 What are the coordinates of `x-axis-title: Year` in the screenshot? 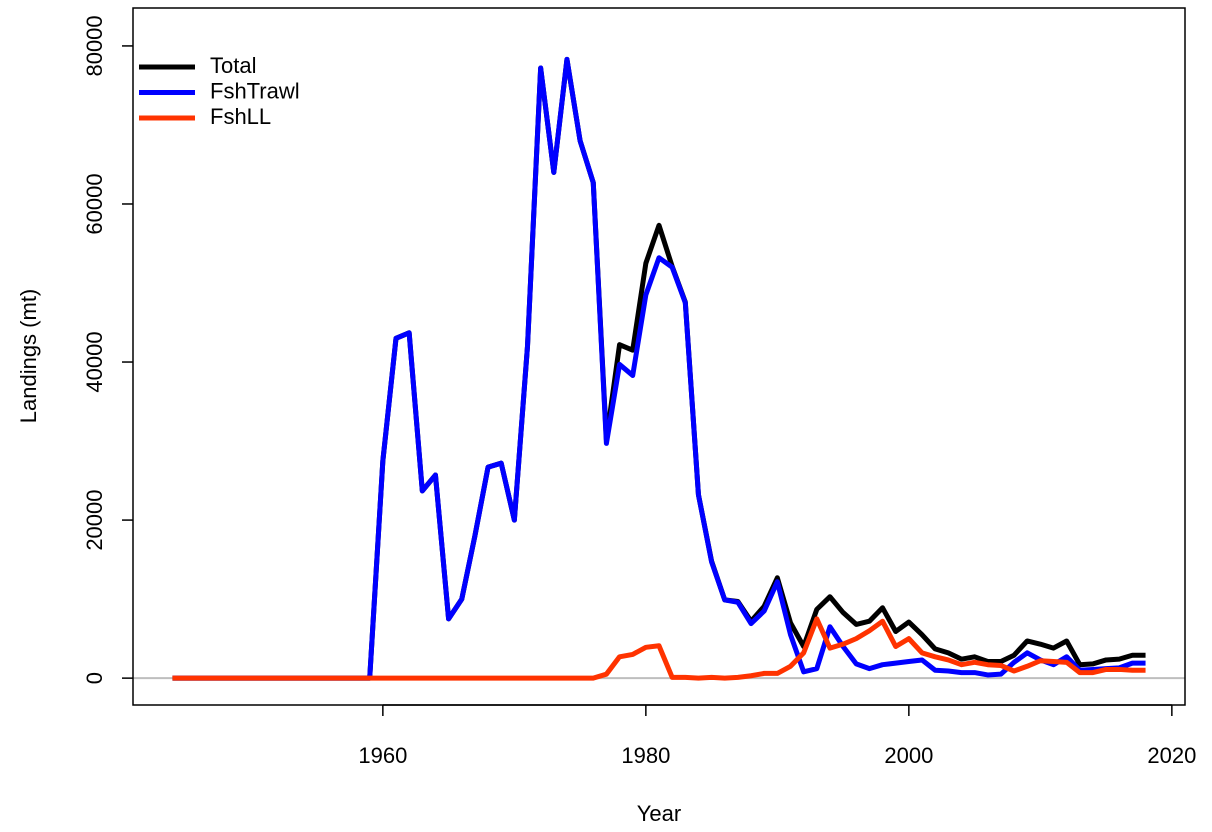 It's located at (659, 813).